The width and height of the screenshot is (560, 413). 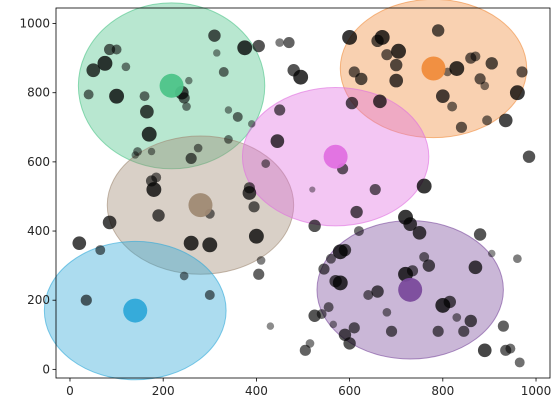 What do you see at coordinates (38, 231) in the screenshot?
I see `y-tick-label: 400` at bounding box center [38, 231].